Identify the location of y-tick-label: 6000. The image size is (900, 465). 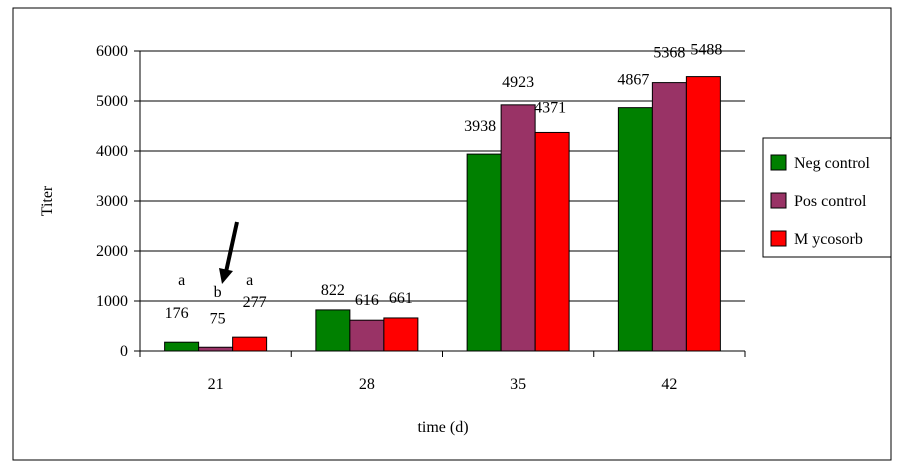
(112, 51).